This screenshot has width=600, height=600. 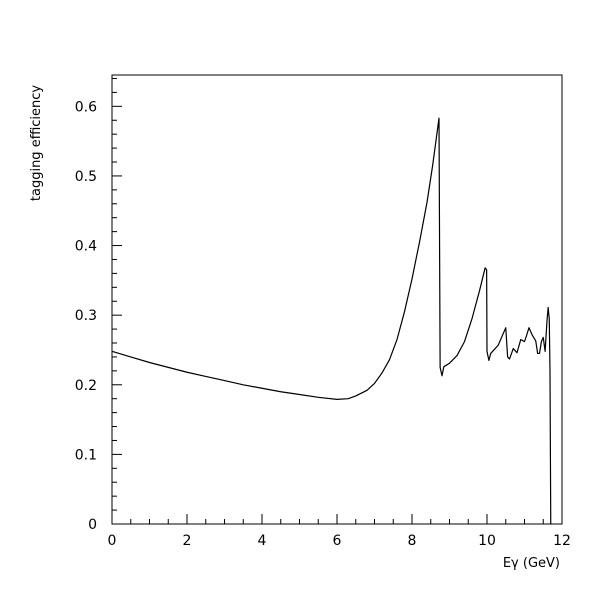 I want to click on x-tick-label: 0, so click(x=112, y=541).